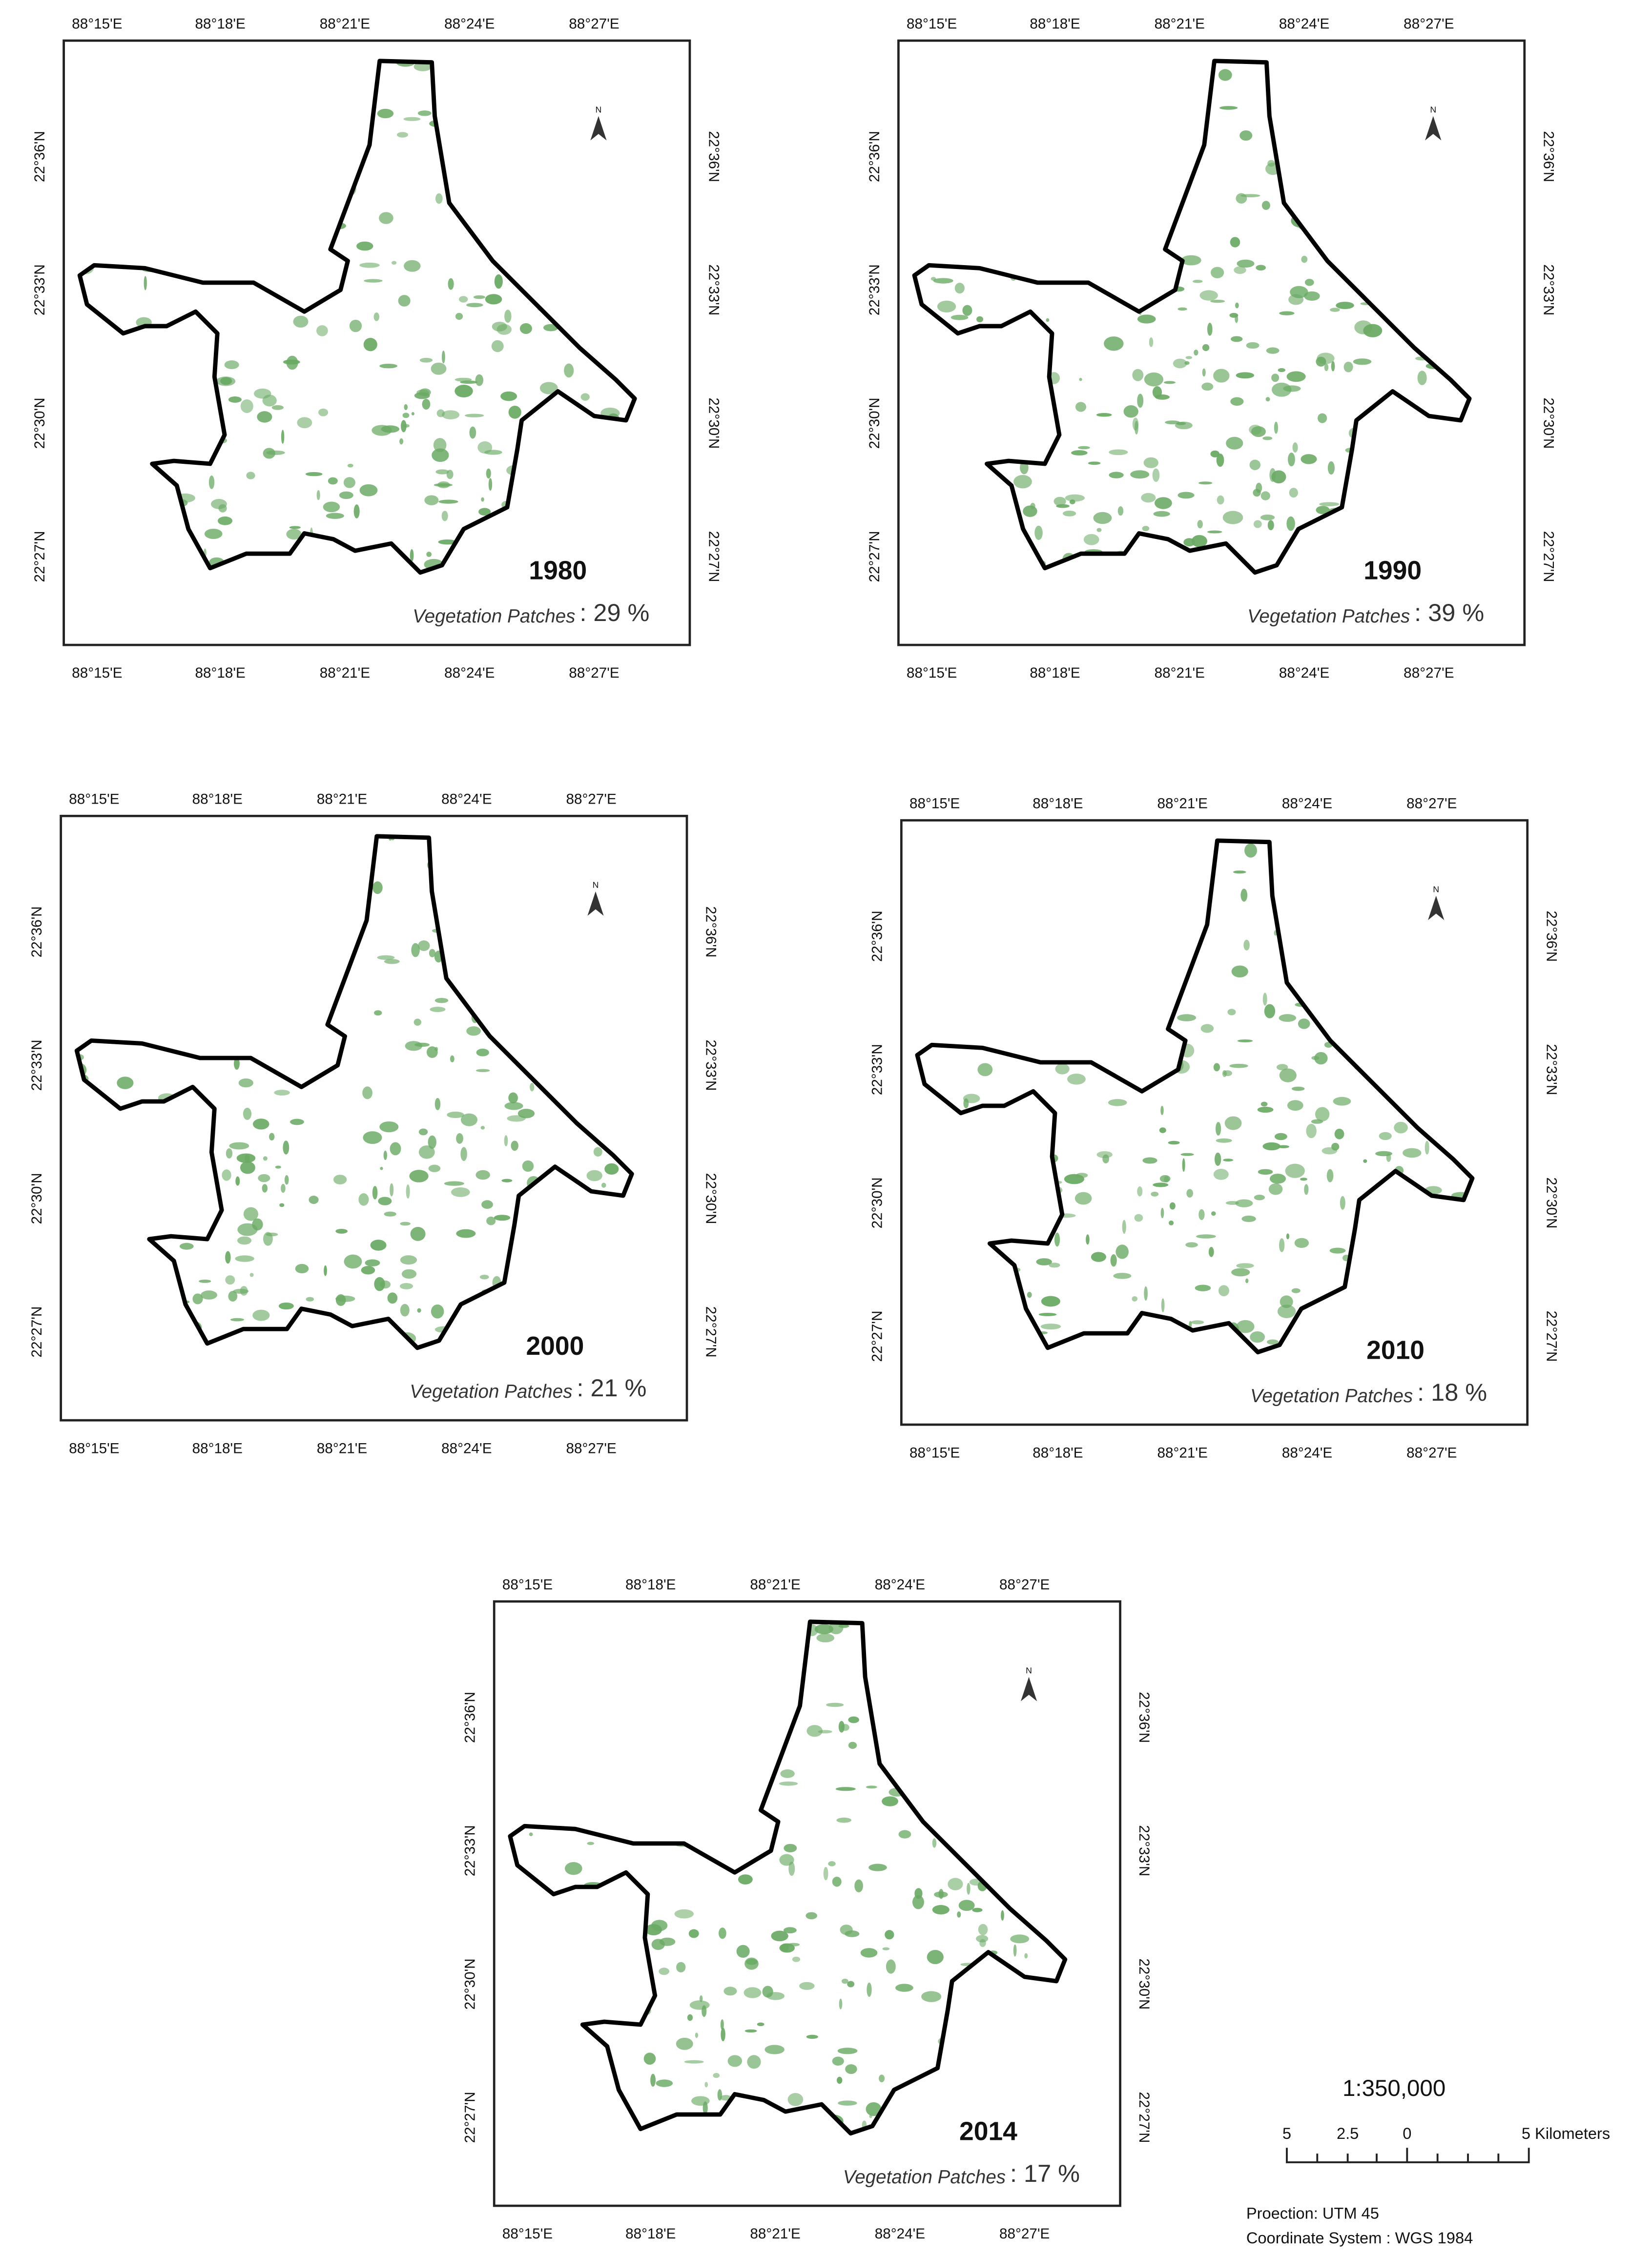 This screenshot has width=1652, height=2258. Describe the element at coordinates (594, 673) in the screenshot. I see `lon-label: 88°27'E` at that location.